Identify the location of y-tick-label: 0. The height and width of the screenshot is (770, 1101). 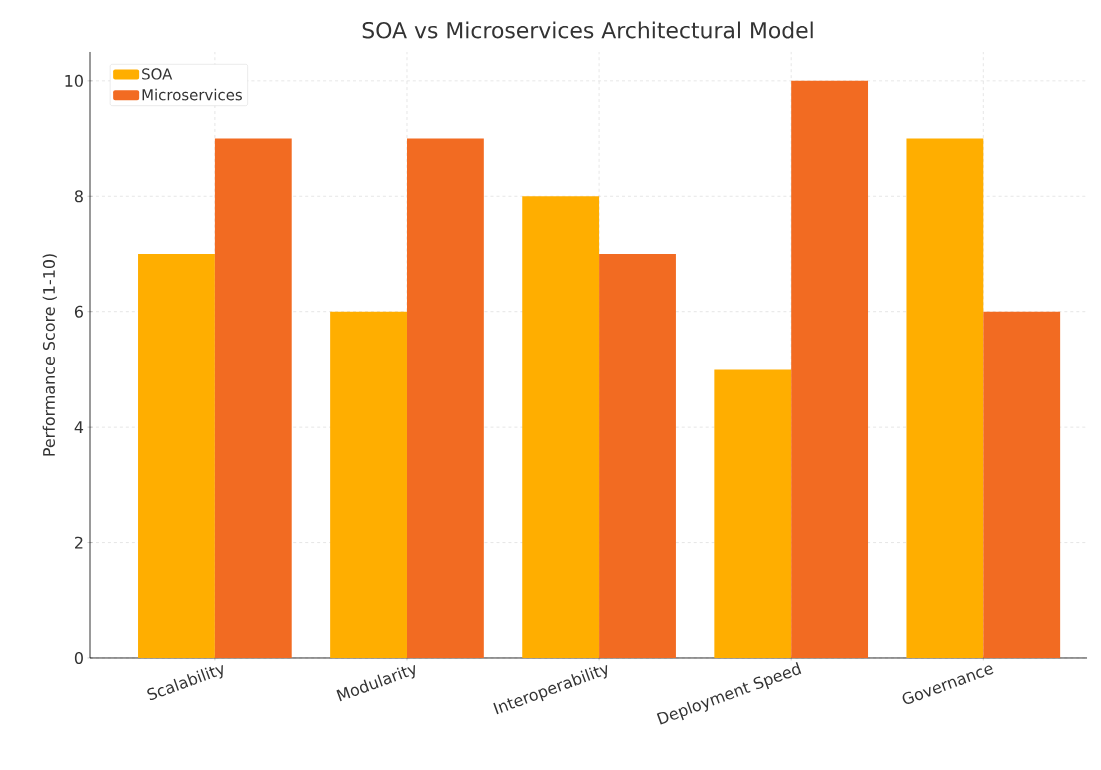
(78, 658).